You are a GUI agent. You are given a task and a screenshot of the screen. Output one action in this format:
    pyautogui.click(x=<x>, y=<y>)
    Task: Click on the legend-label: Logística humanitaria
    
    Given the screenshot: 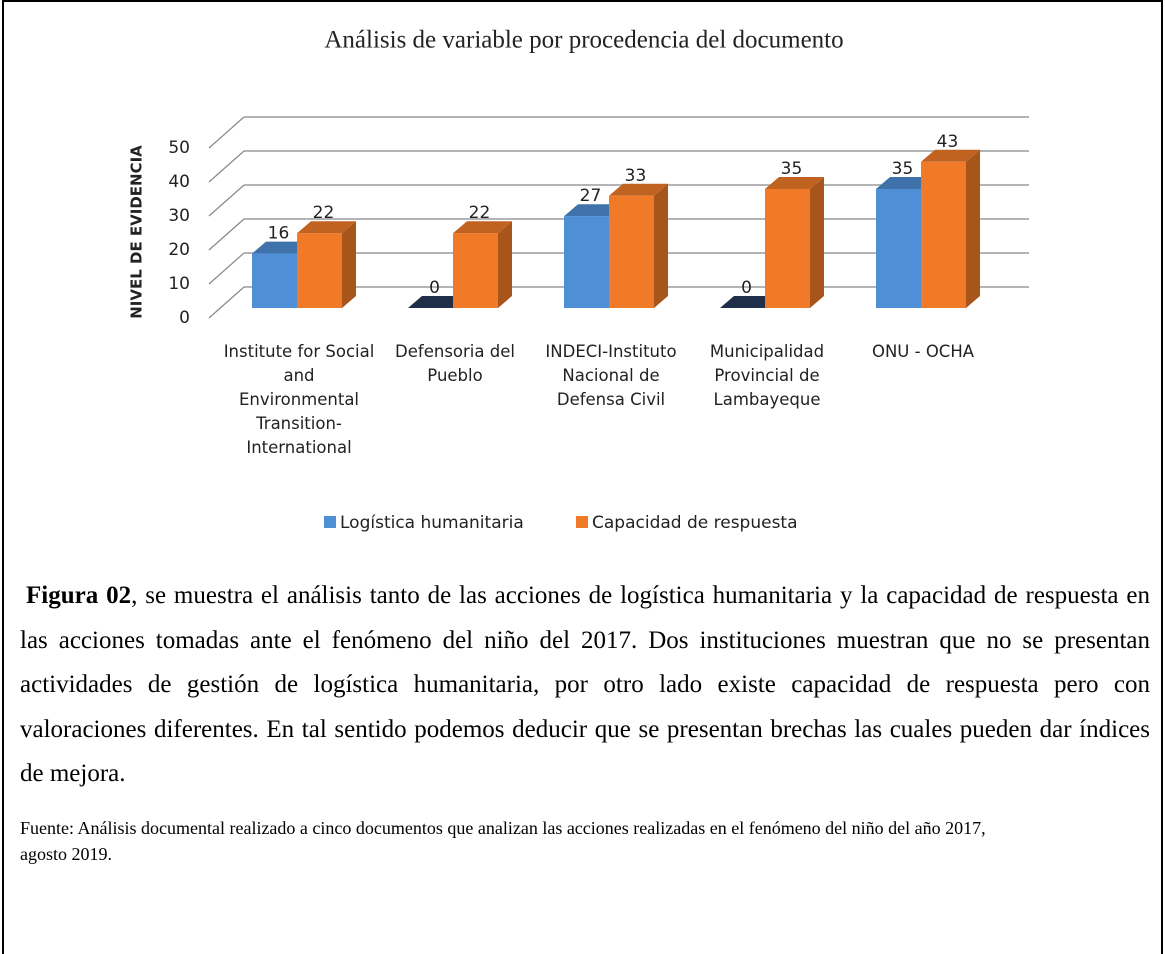 What is the action you would take?
    pyautogui.click(x=432, y=523)
    